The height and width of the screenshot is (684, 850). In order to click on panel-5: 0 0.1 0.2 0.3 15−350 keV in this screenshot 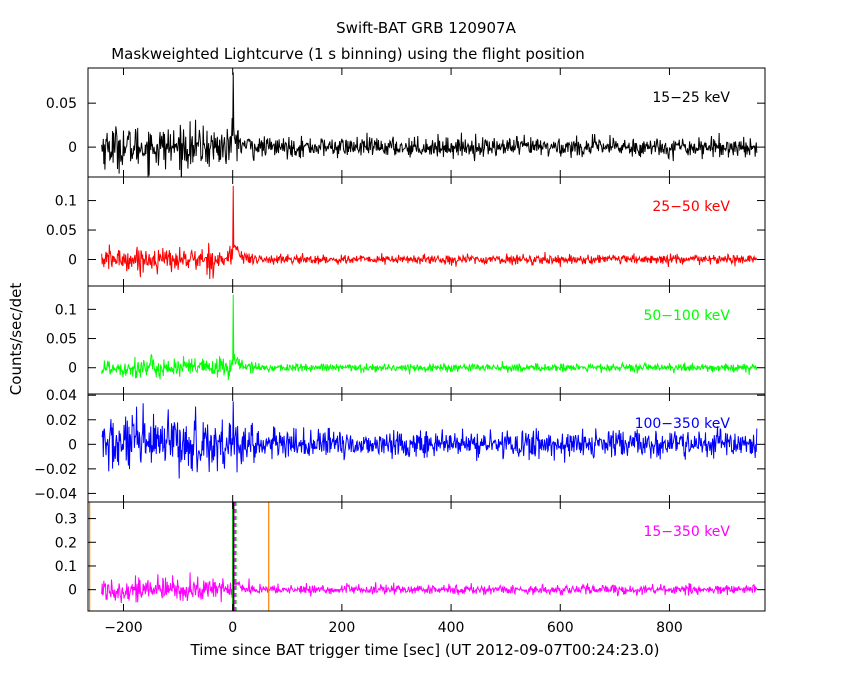, I will do `click(410, 556)`.